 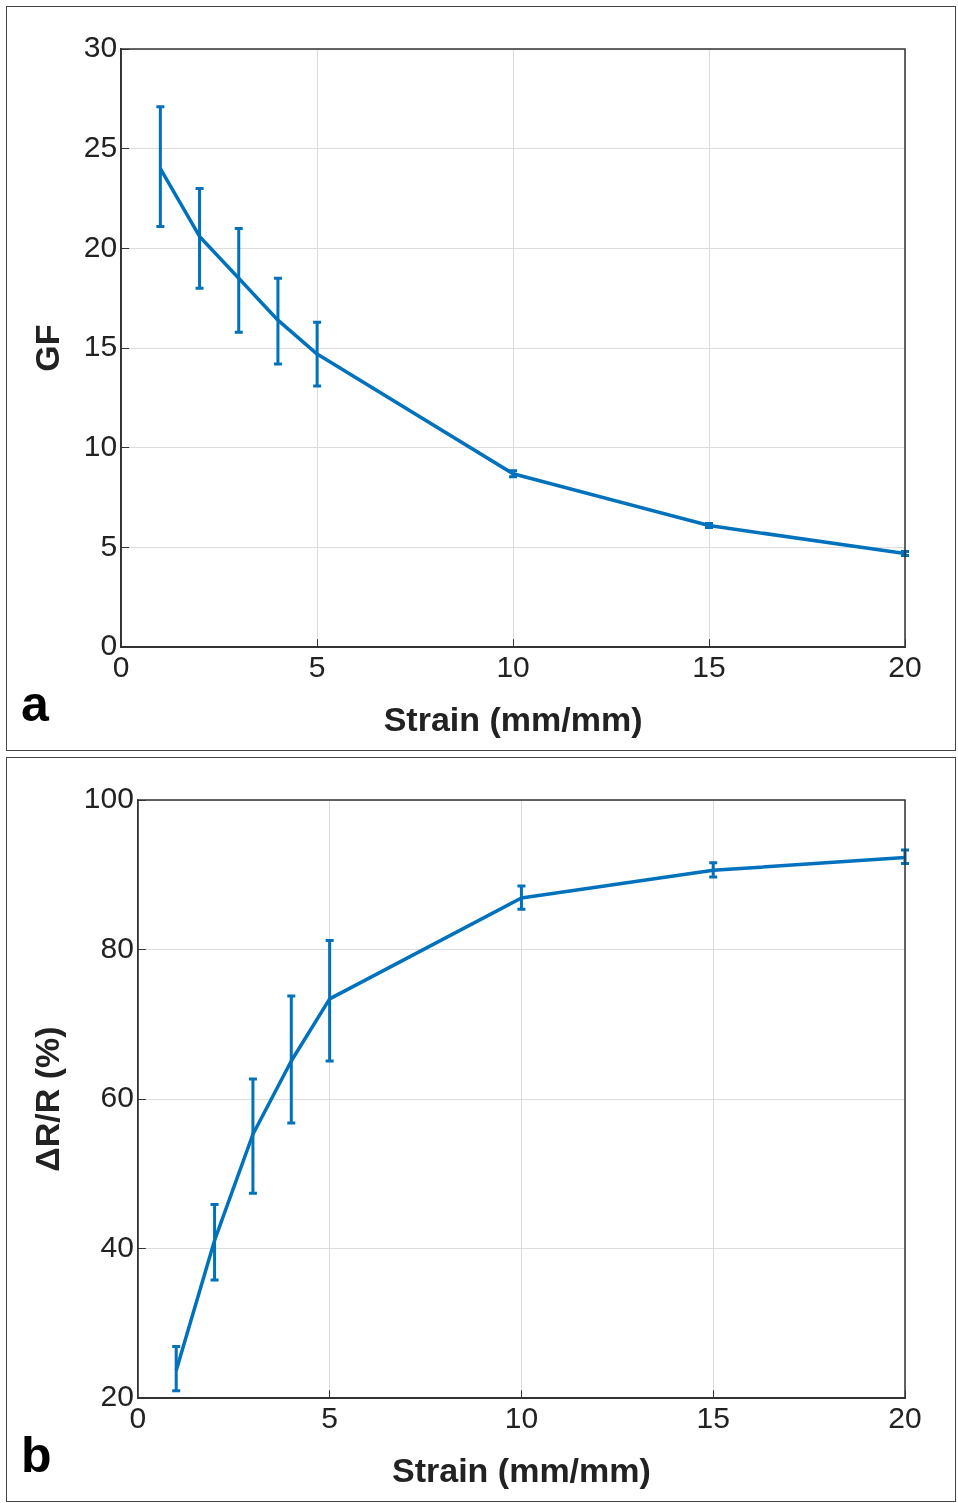 I want to click on text: a, so click(x=35, y=703).